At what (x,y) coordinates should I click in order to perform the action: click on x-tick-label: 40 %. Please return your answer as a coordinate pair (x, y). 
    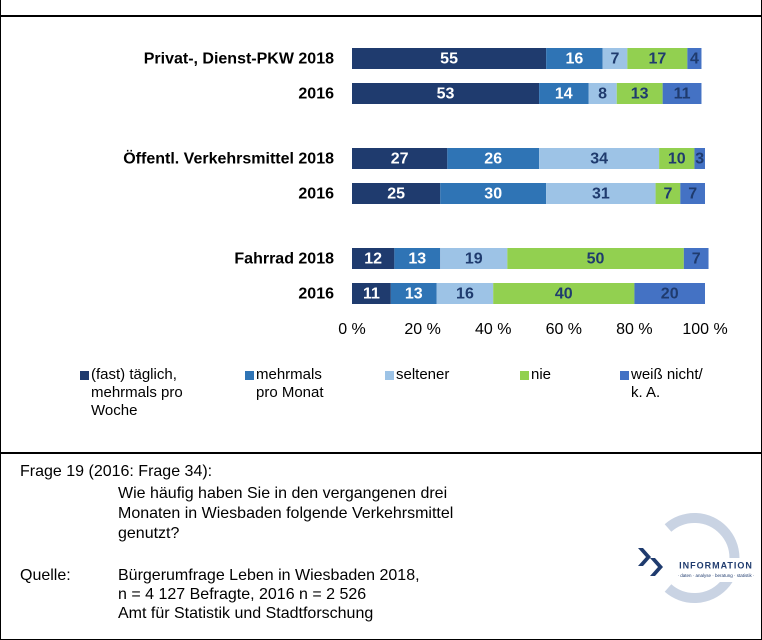
    Looking at the image, I should click on (493, 329).